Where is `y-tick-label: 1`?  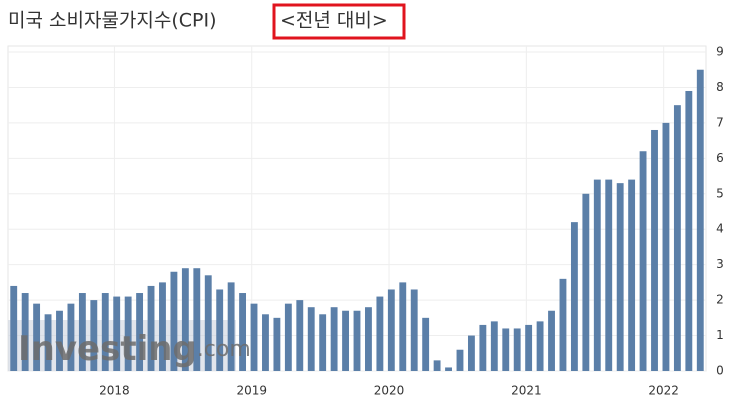
y-tick-label: 1 is located at coordinates (720, 335).